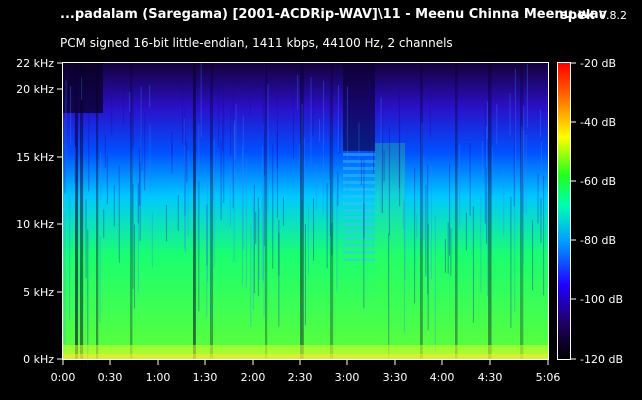 This screenshot has height=400, width=642. I want to click on level-scale-frame, so click(564, 211).